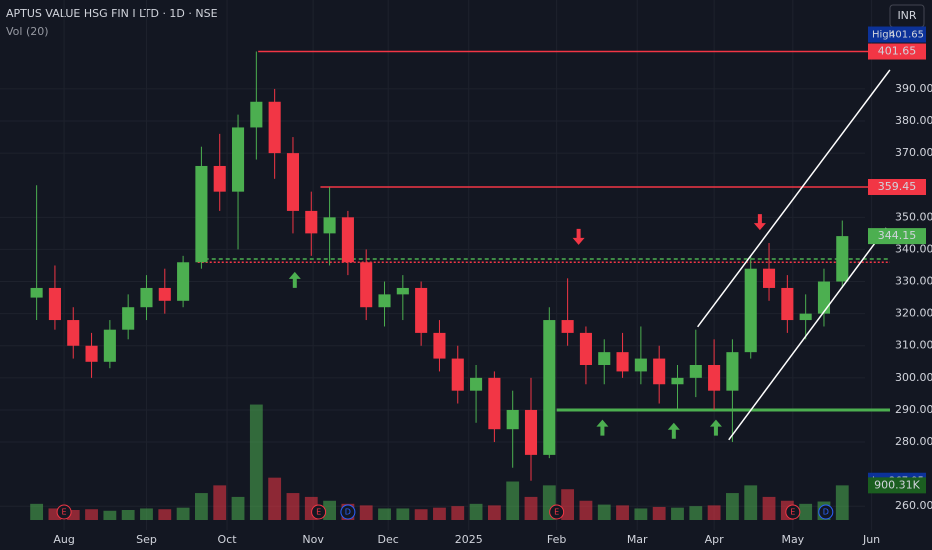  What do you see at coordinates (906, 15) in the screenshot?
I see `currency: INR` at bounding box center [906, 15].